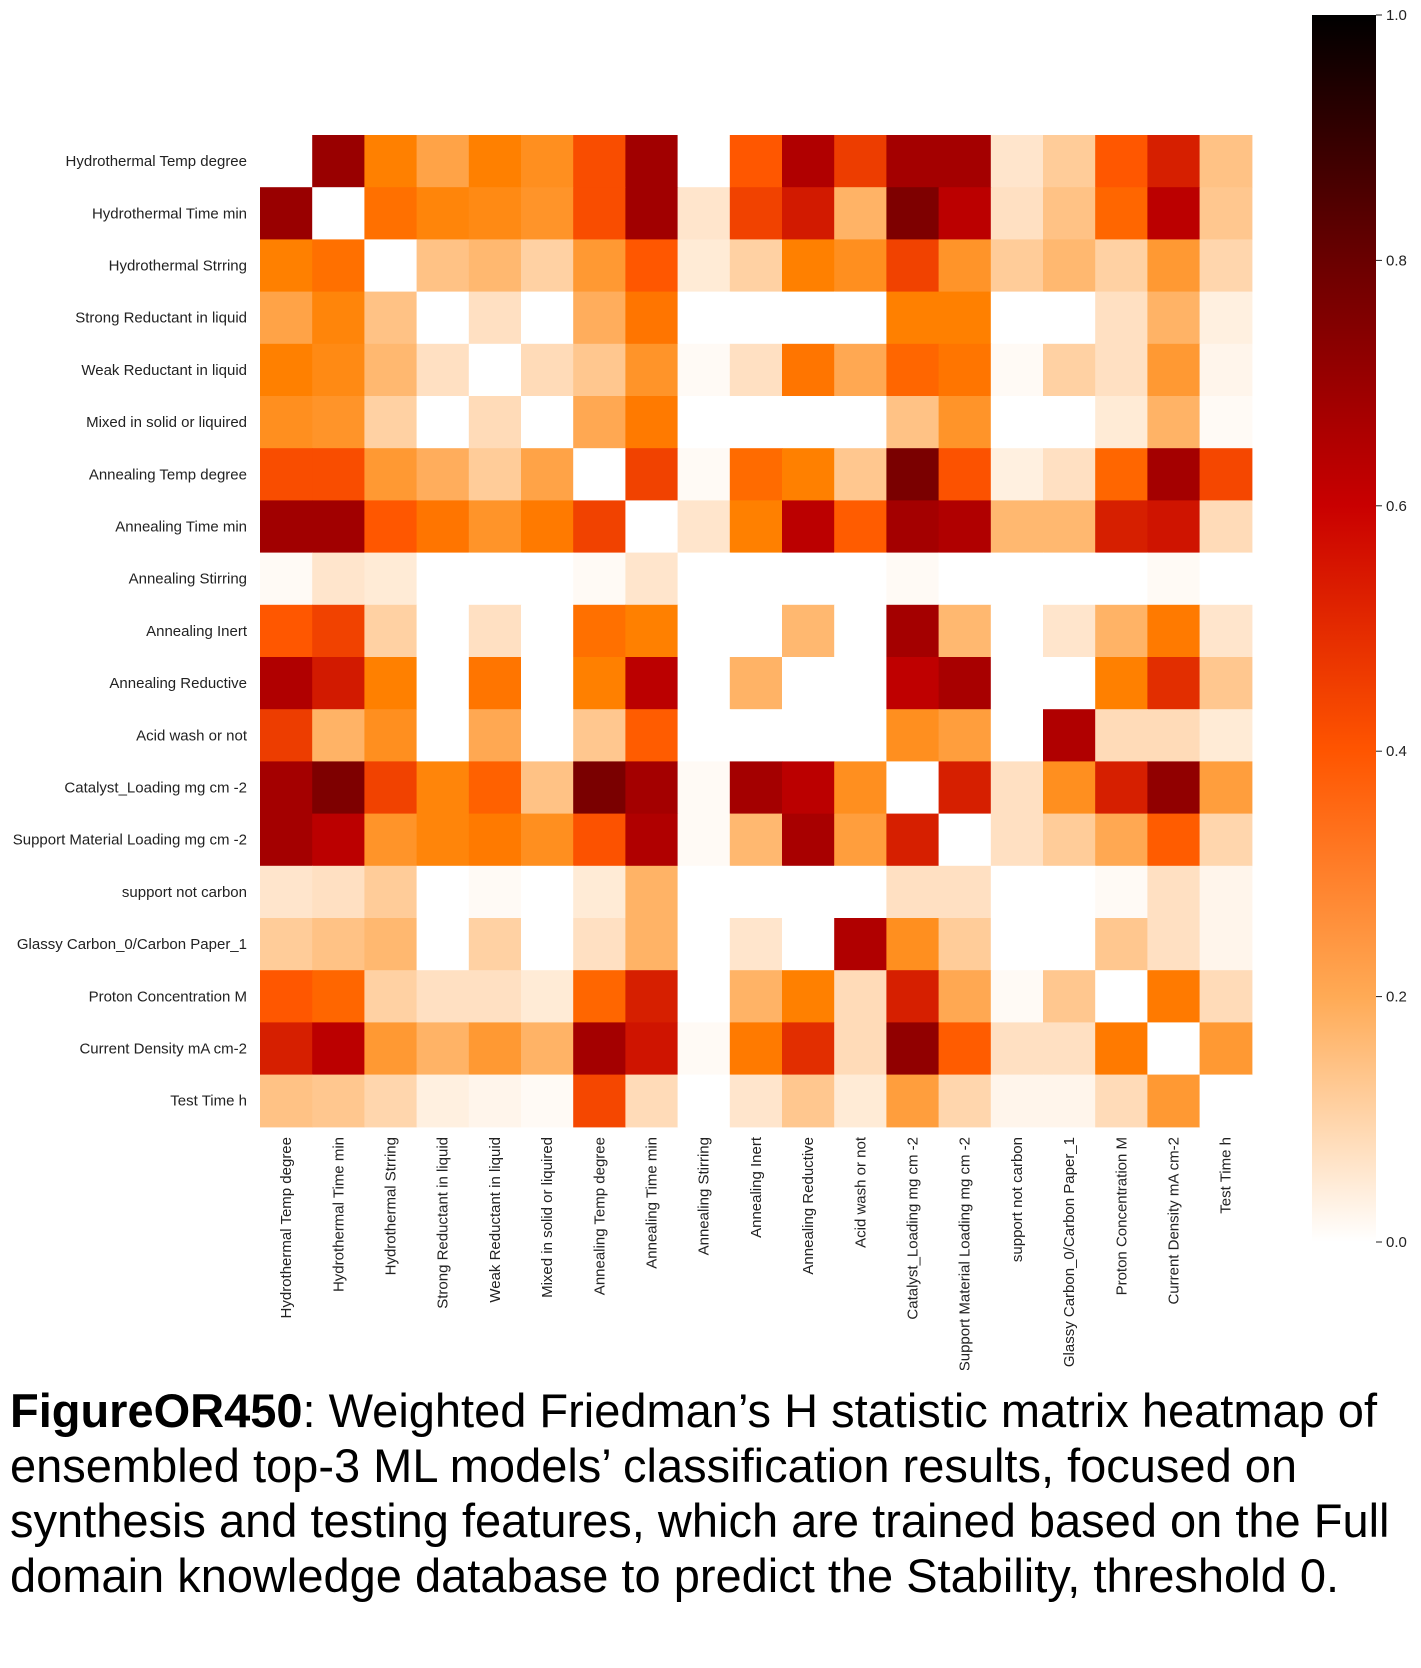 This screenshot has height=1668, width=1421. Describe the element at coordinates (178, 266) in the screenshot. I see `row-label: Hydrothermal Strring` at that location.